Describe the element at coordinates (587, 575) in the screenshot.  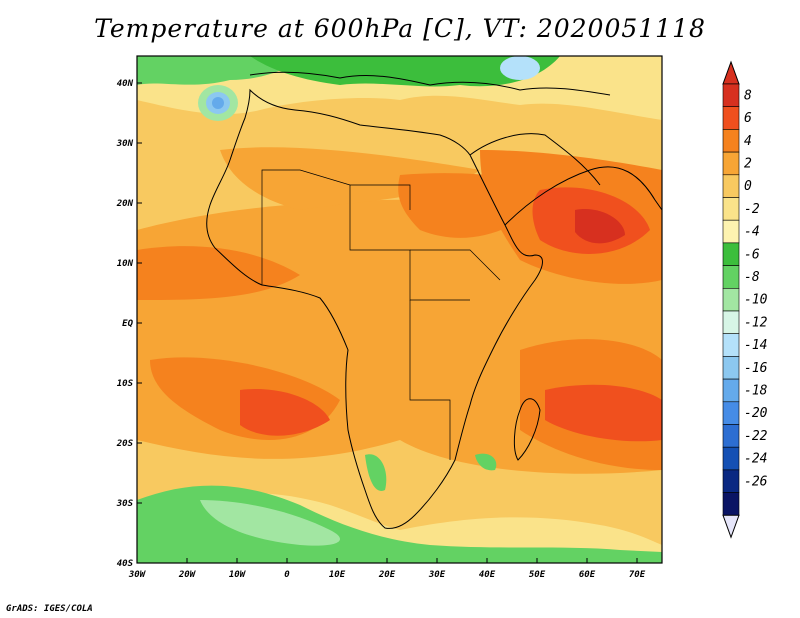
I see `lon-tick-label: 60E` at that location.